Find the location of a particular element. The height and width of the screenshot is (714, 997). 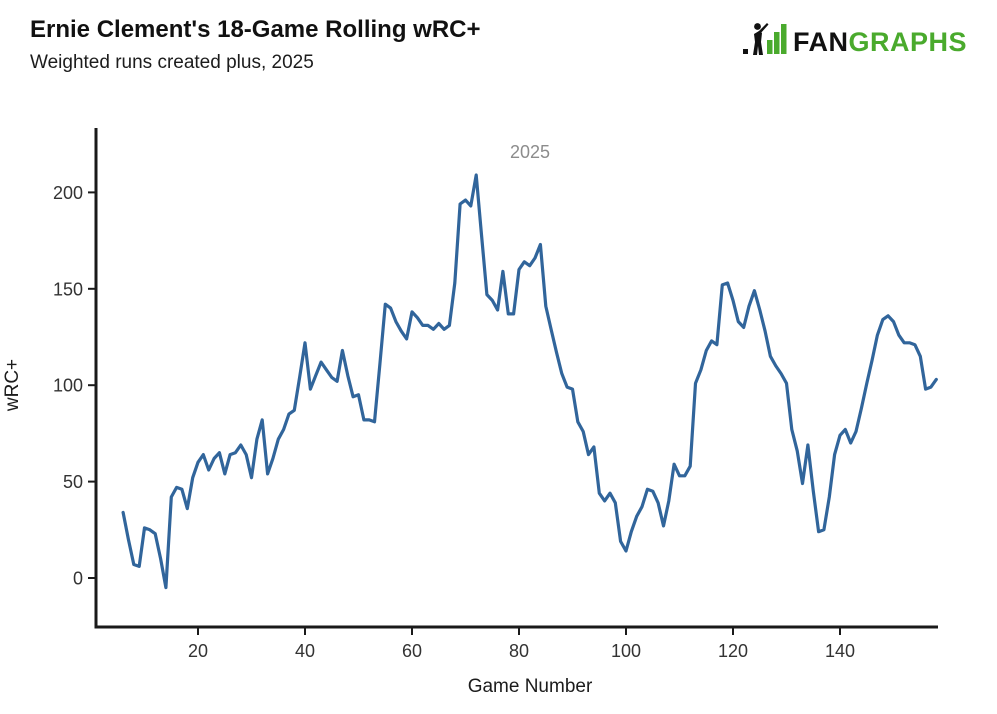

y-tick-label: 50 is located at coordinates (73, 482).